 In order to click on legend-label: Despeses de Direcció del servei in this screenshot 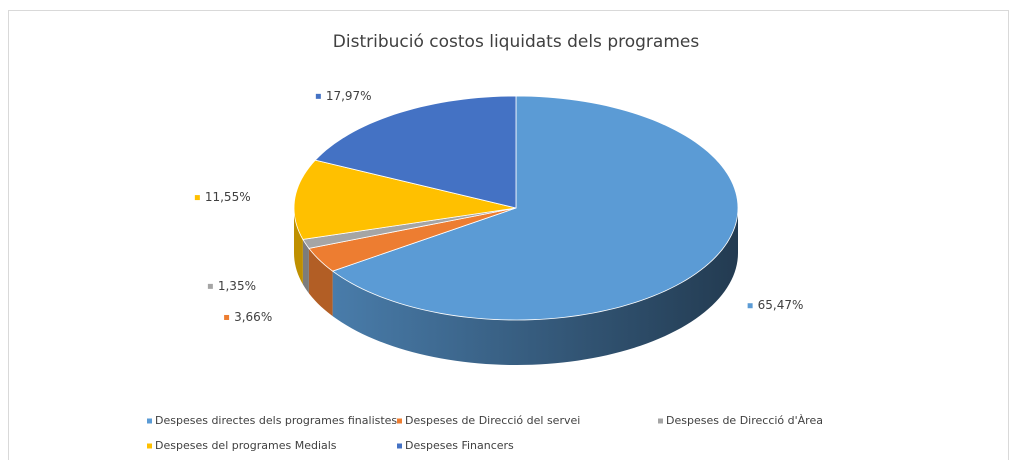, I will do `click(492, 420)`.